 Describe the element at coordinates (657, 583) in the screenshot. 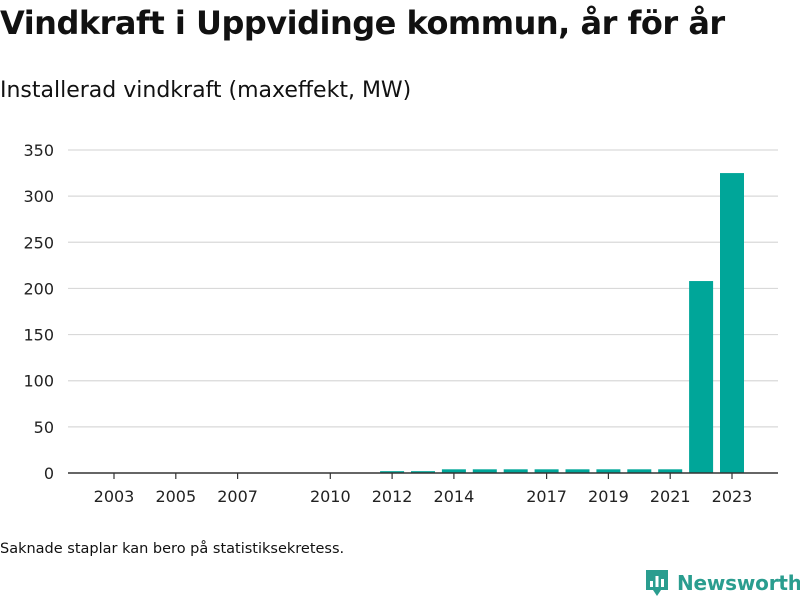

I see `newsworthy-logo-icon` at that location.